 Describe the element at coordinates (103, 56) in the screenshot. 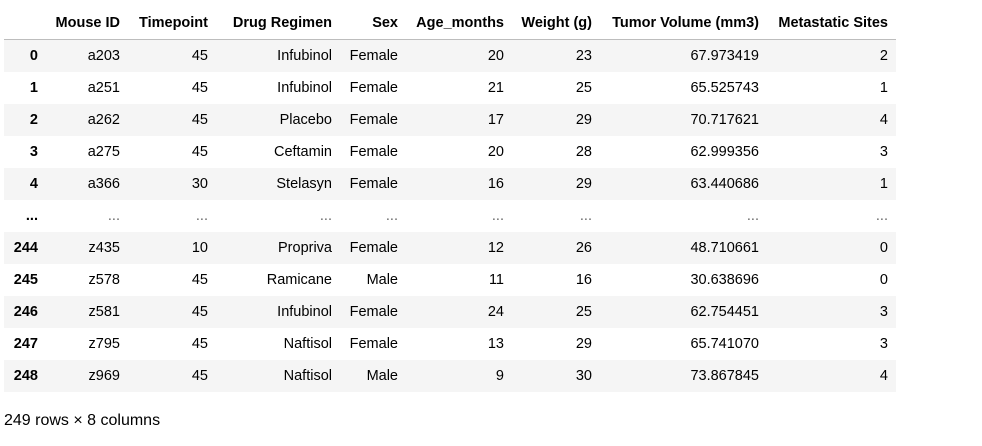

I see `cell-mouse-id: a203` at that location.